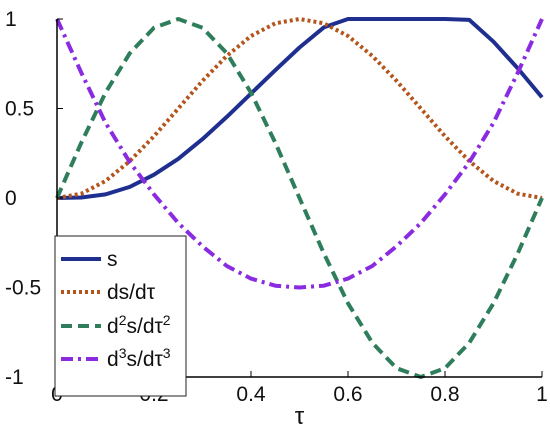 The width and height of the screenshot is (550, 433). Describe the element at coordinates (347, 394) in the screenshot. I see `x-tick-label: 0.6` at that location.